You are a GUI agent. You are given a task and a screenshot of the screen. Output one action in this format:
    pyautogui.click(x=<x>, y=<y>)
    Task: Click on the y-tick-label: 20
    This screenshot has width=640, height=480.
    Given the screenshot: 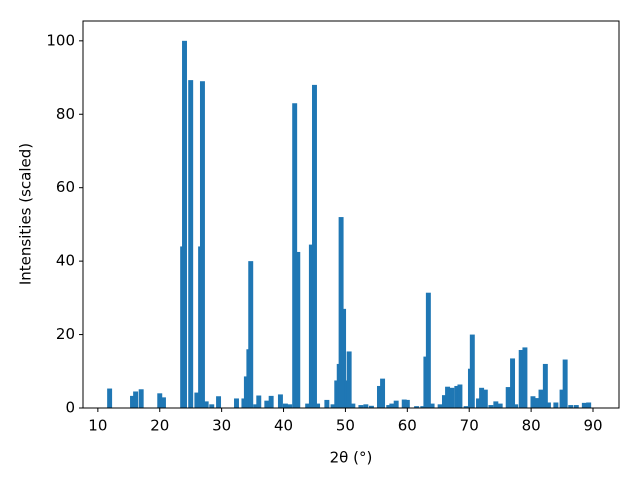 What is the action you would take?
    pyautogui.click(x=65, y=334)
    